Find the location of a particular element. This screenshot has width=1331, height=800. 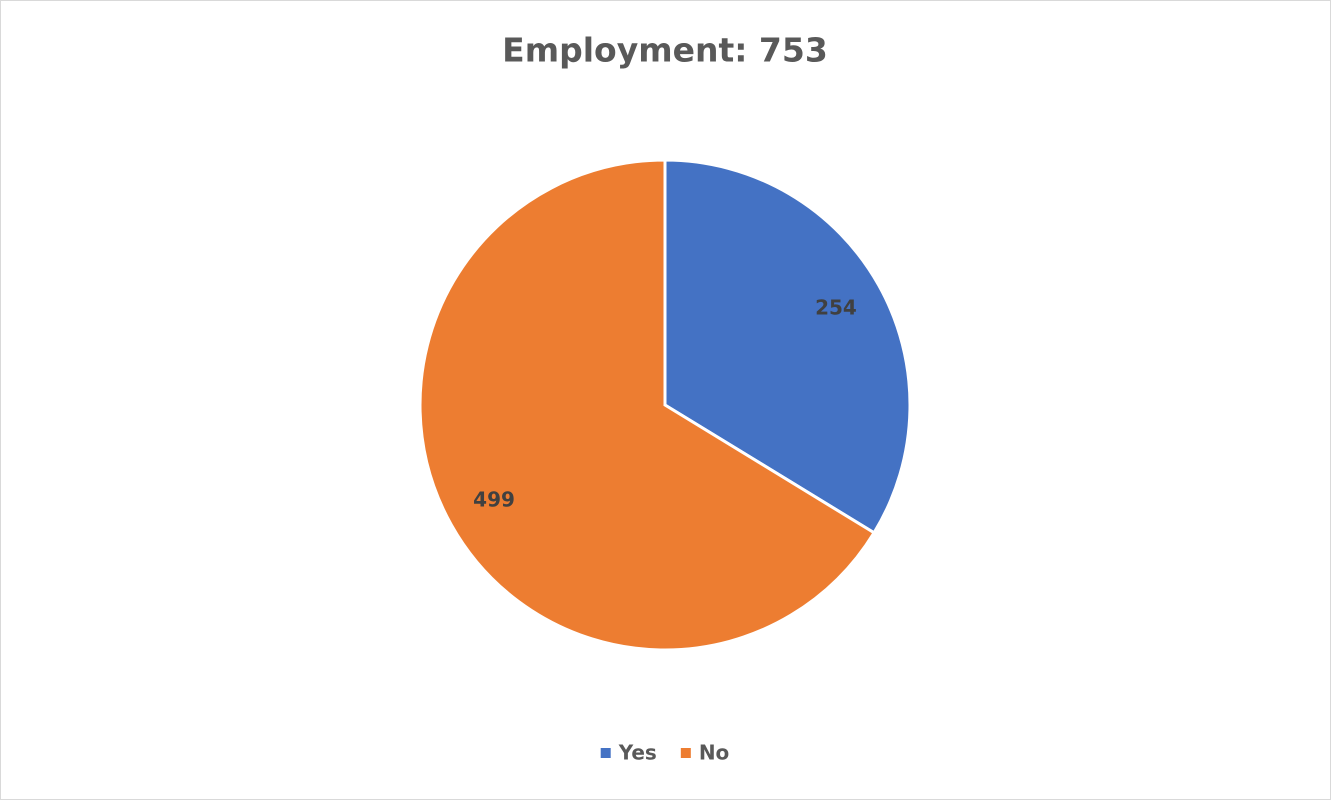

data-label: 499 is located at coordinates (494, 499).